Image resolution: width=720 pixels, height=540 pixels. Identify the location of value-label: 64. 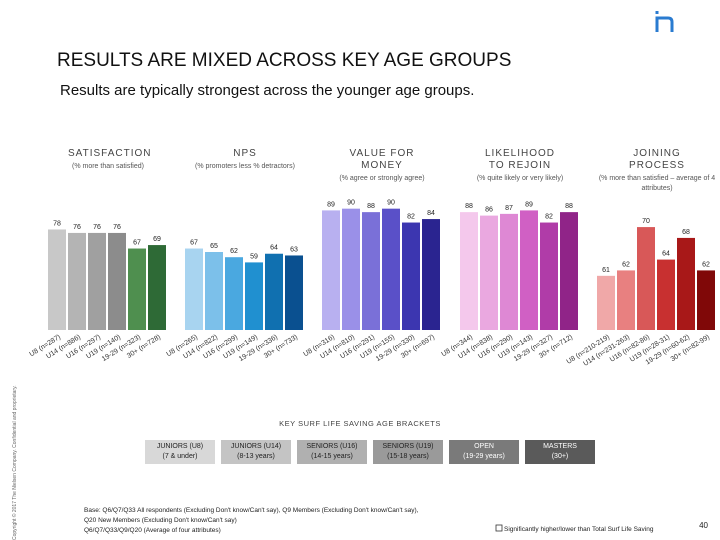
(274, 248).